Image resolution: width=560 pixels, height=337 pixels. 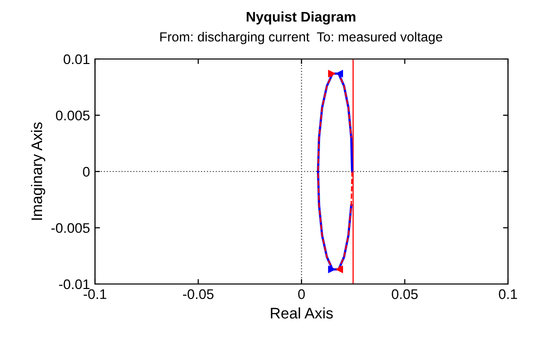 I want to click on x-tick-label: 0, so click(x=301, y=294).